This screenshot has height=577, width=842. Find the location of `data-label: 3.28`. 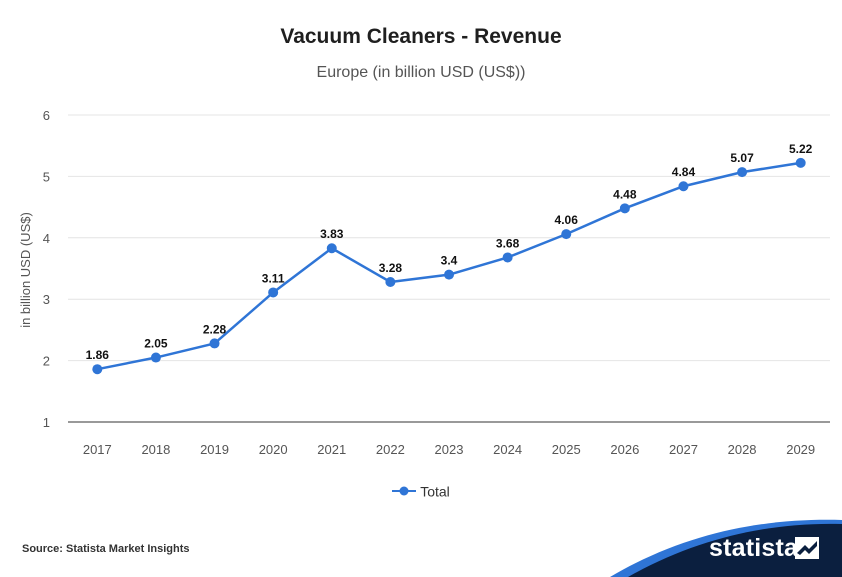

data-label: 3.28 is located at coordinates (391, 268).